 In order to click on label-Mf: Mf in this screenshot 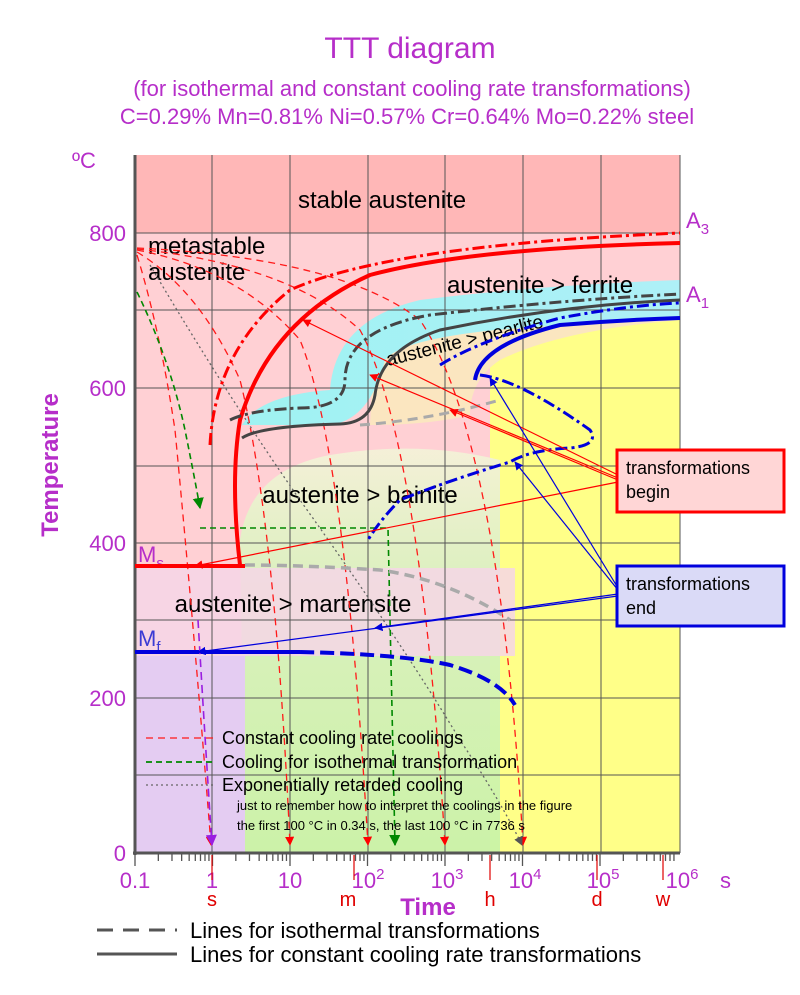, I will do `click(149, 641)`.